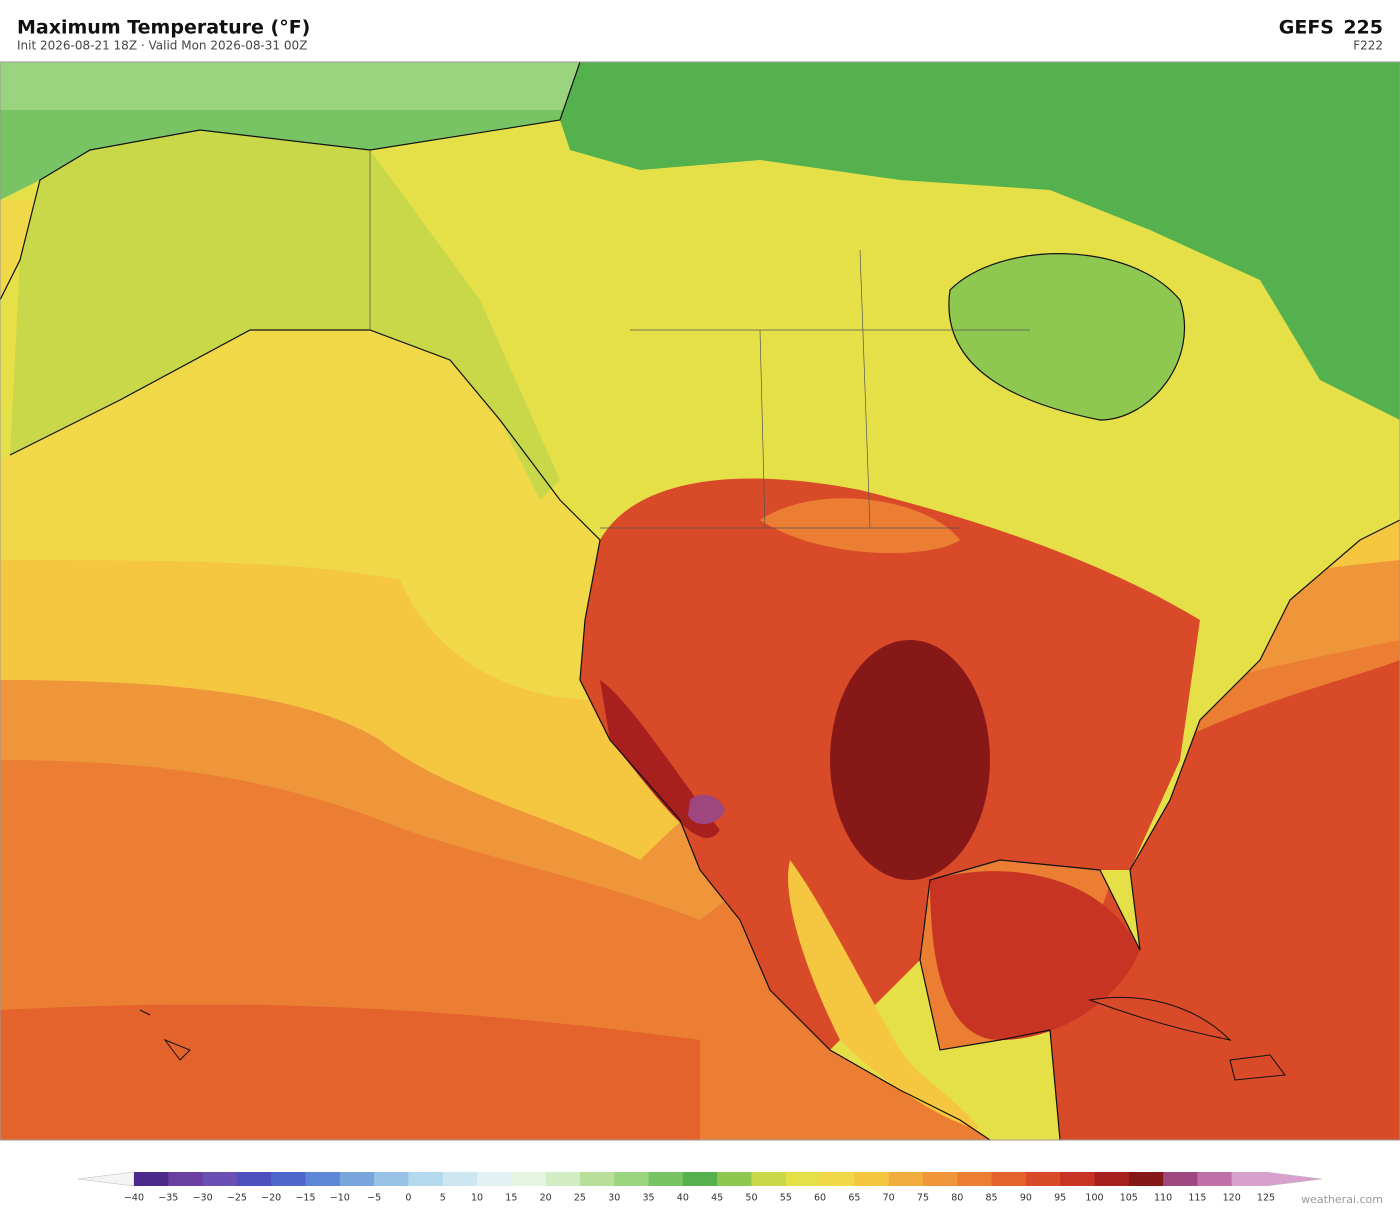  Describe the element at coordinates (957, 1198) in the screenshot. I see `colorbar-tick-label: 80` at that location.